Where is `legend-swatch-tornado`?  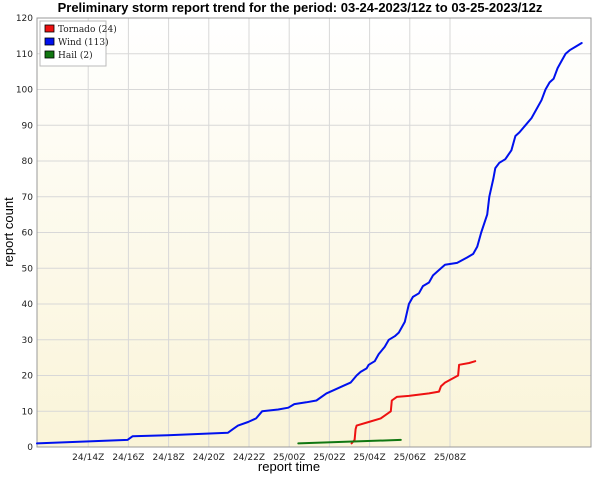
legend-swatch-tornado is located at coordinates (49, 28).